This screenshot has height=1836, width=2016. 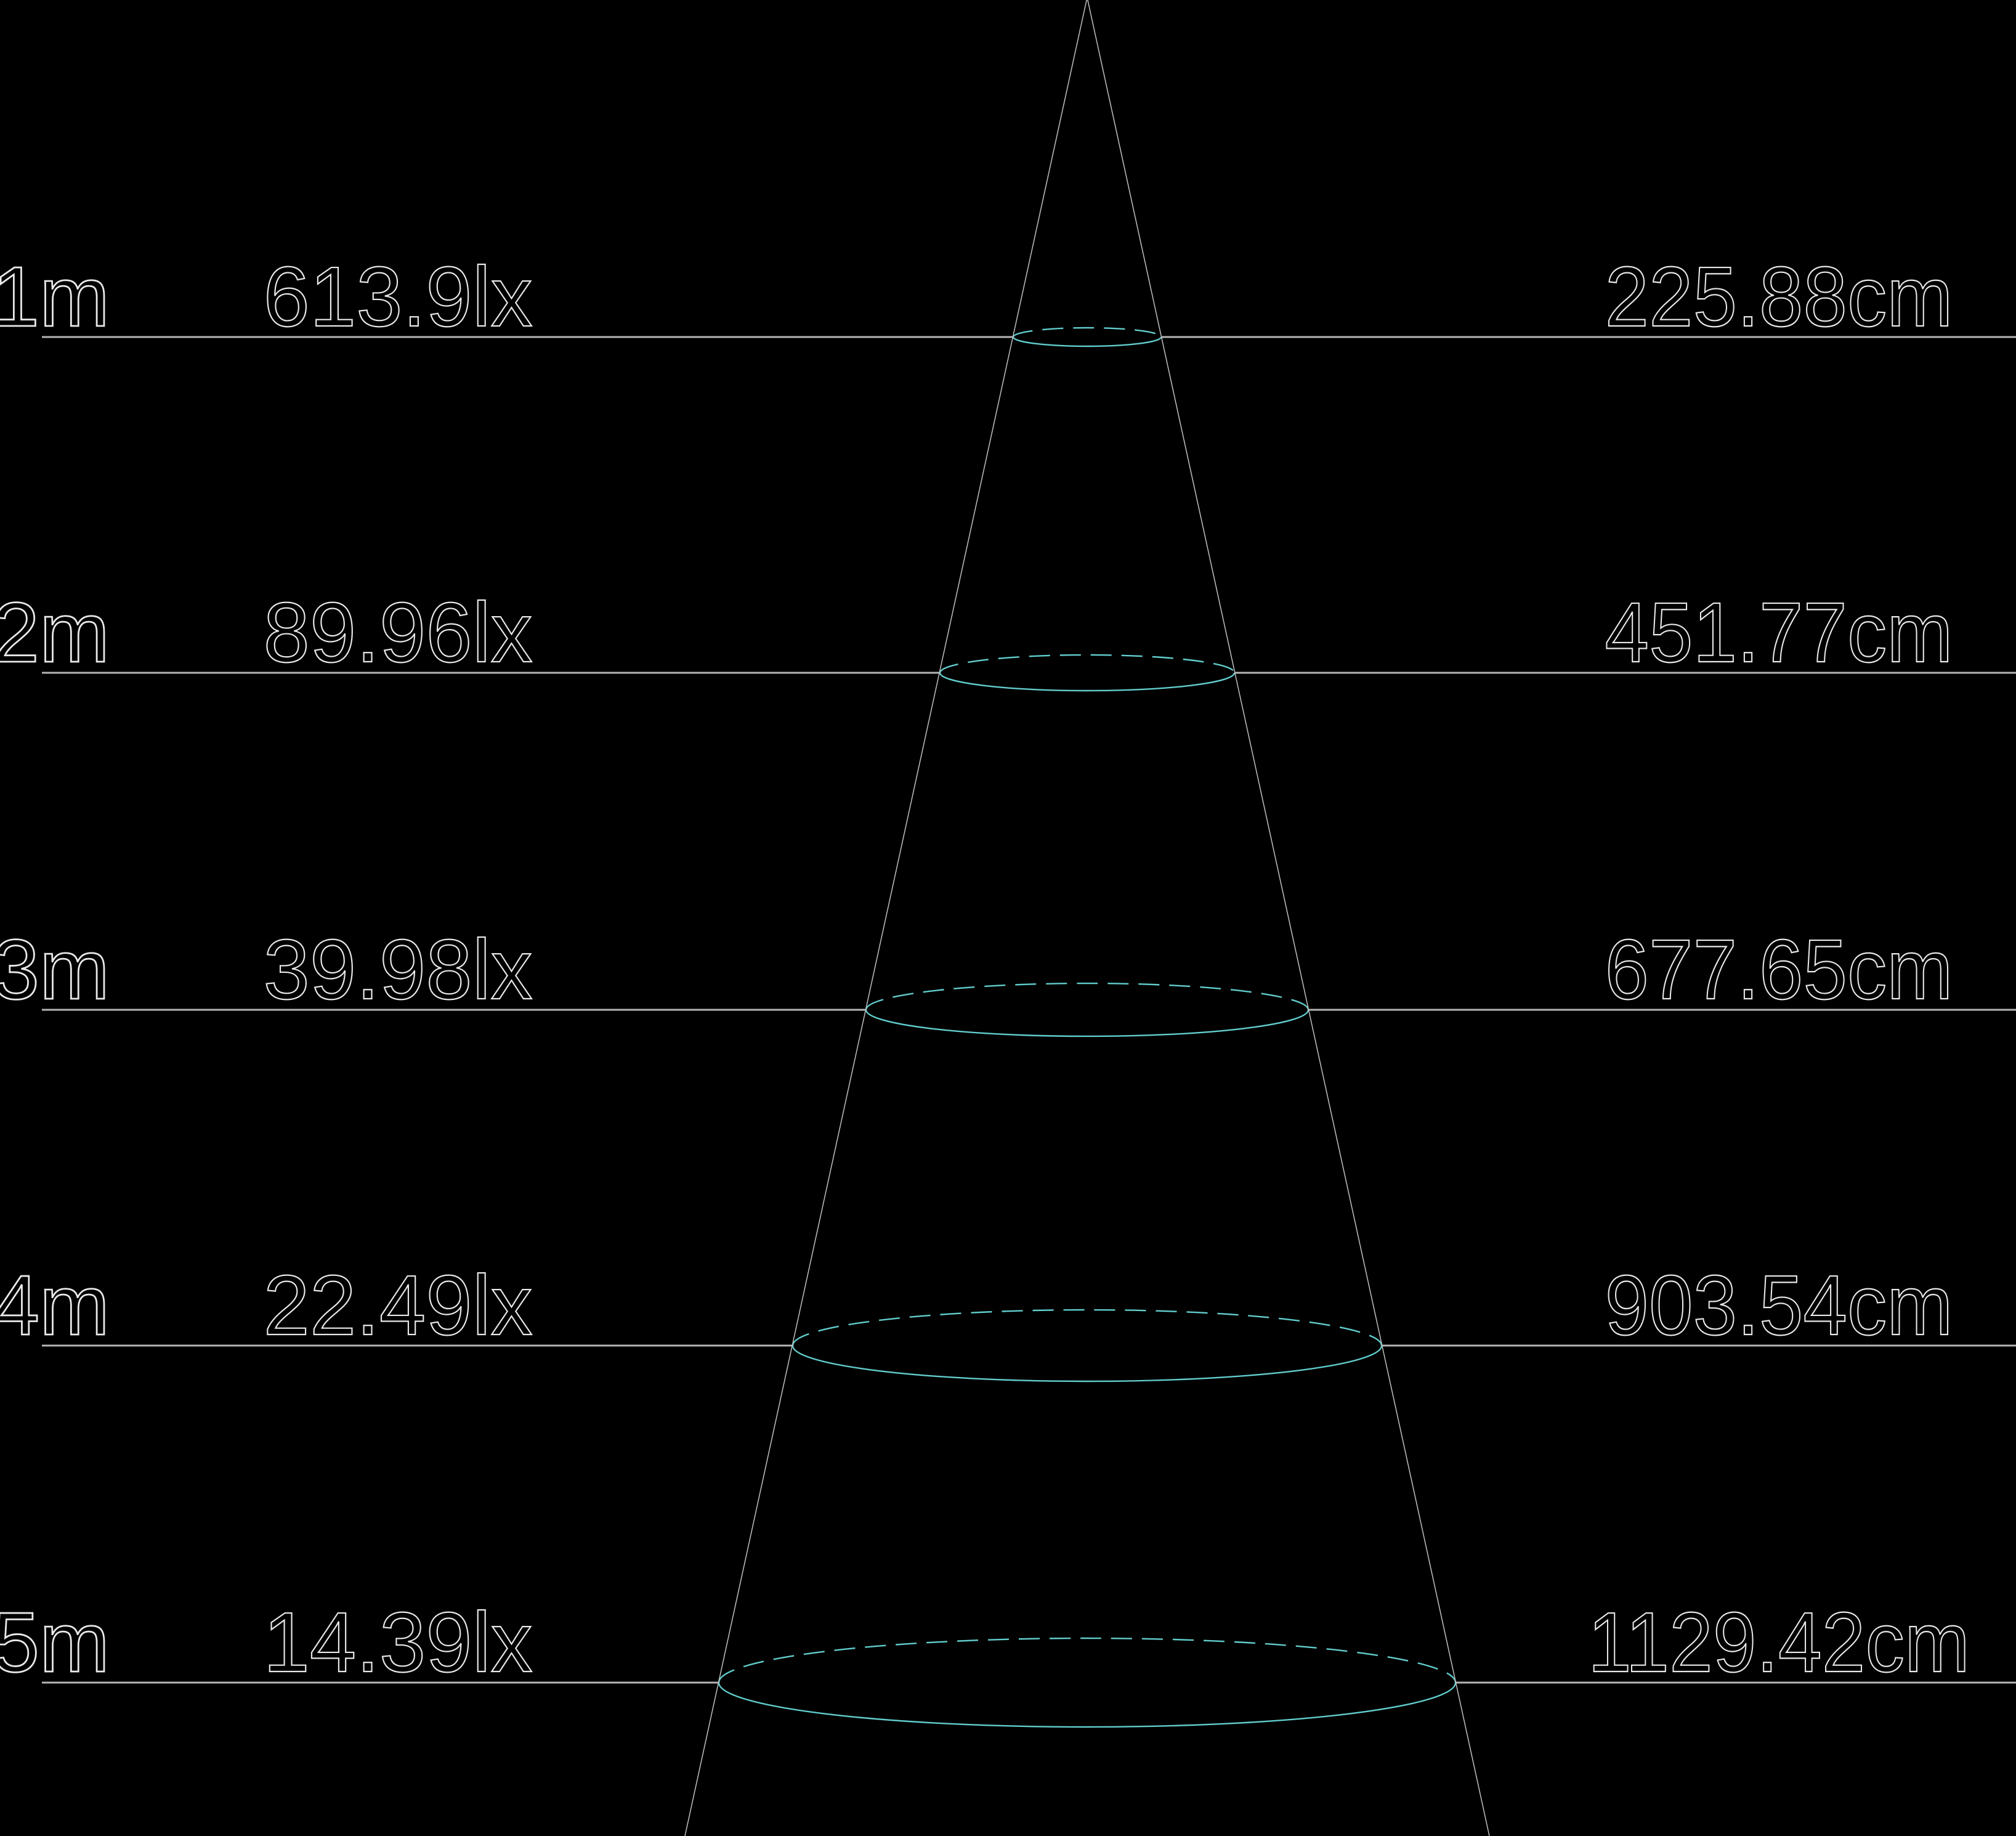 I want to click on row-4m: 4m 22.49lx 903.54cm, so click(x=1008, y=1320).